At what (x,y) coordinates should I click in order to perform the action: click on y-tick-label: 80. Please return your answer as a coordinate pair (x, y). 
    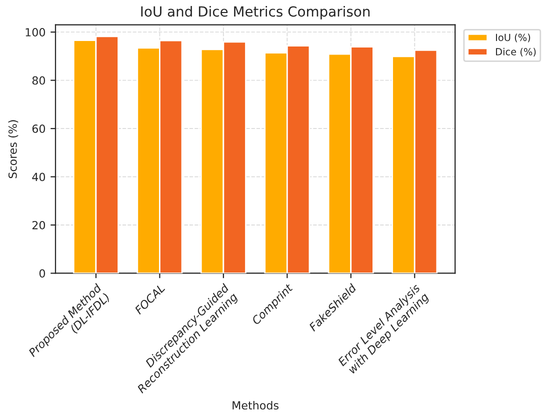
    Looking at the image, I should click on (39, 80).